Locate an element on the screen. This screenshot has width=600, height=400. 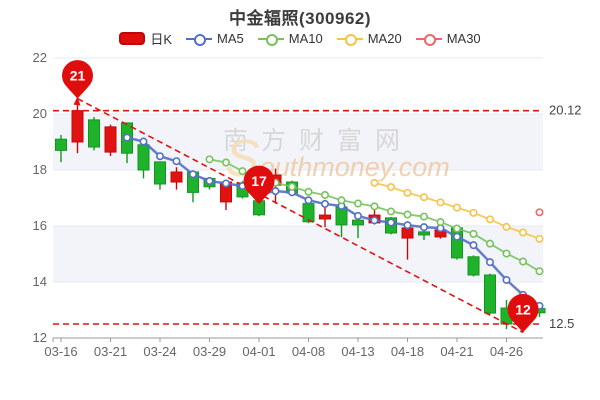
svg-text: 04-26 is located at coordinates (506, 351).